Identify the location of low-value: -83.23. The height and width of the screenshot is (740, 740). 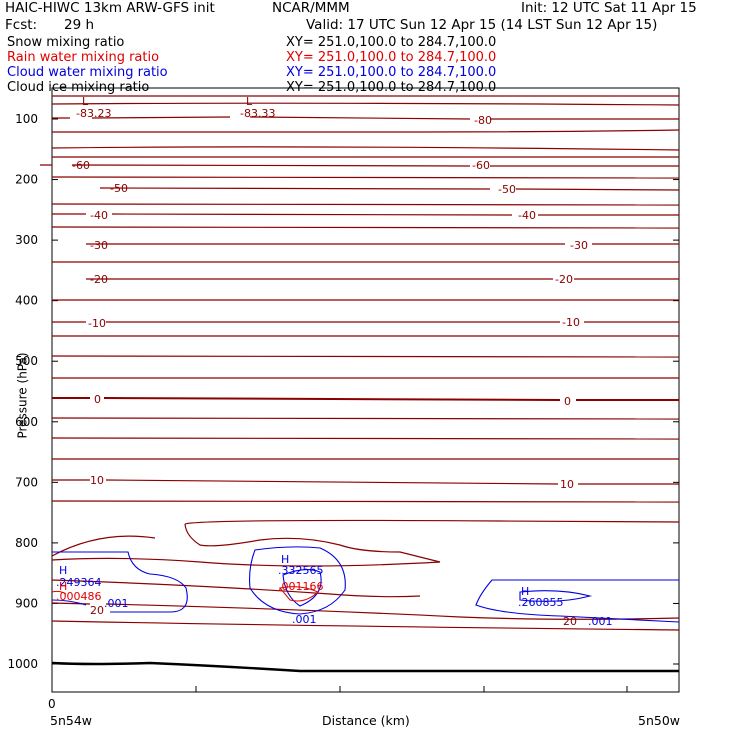
(94, 113).